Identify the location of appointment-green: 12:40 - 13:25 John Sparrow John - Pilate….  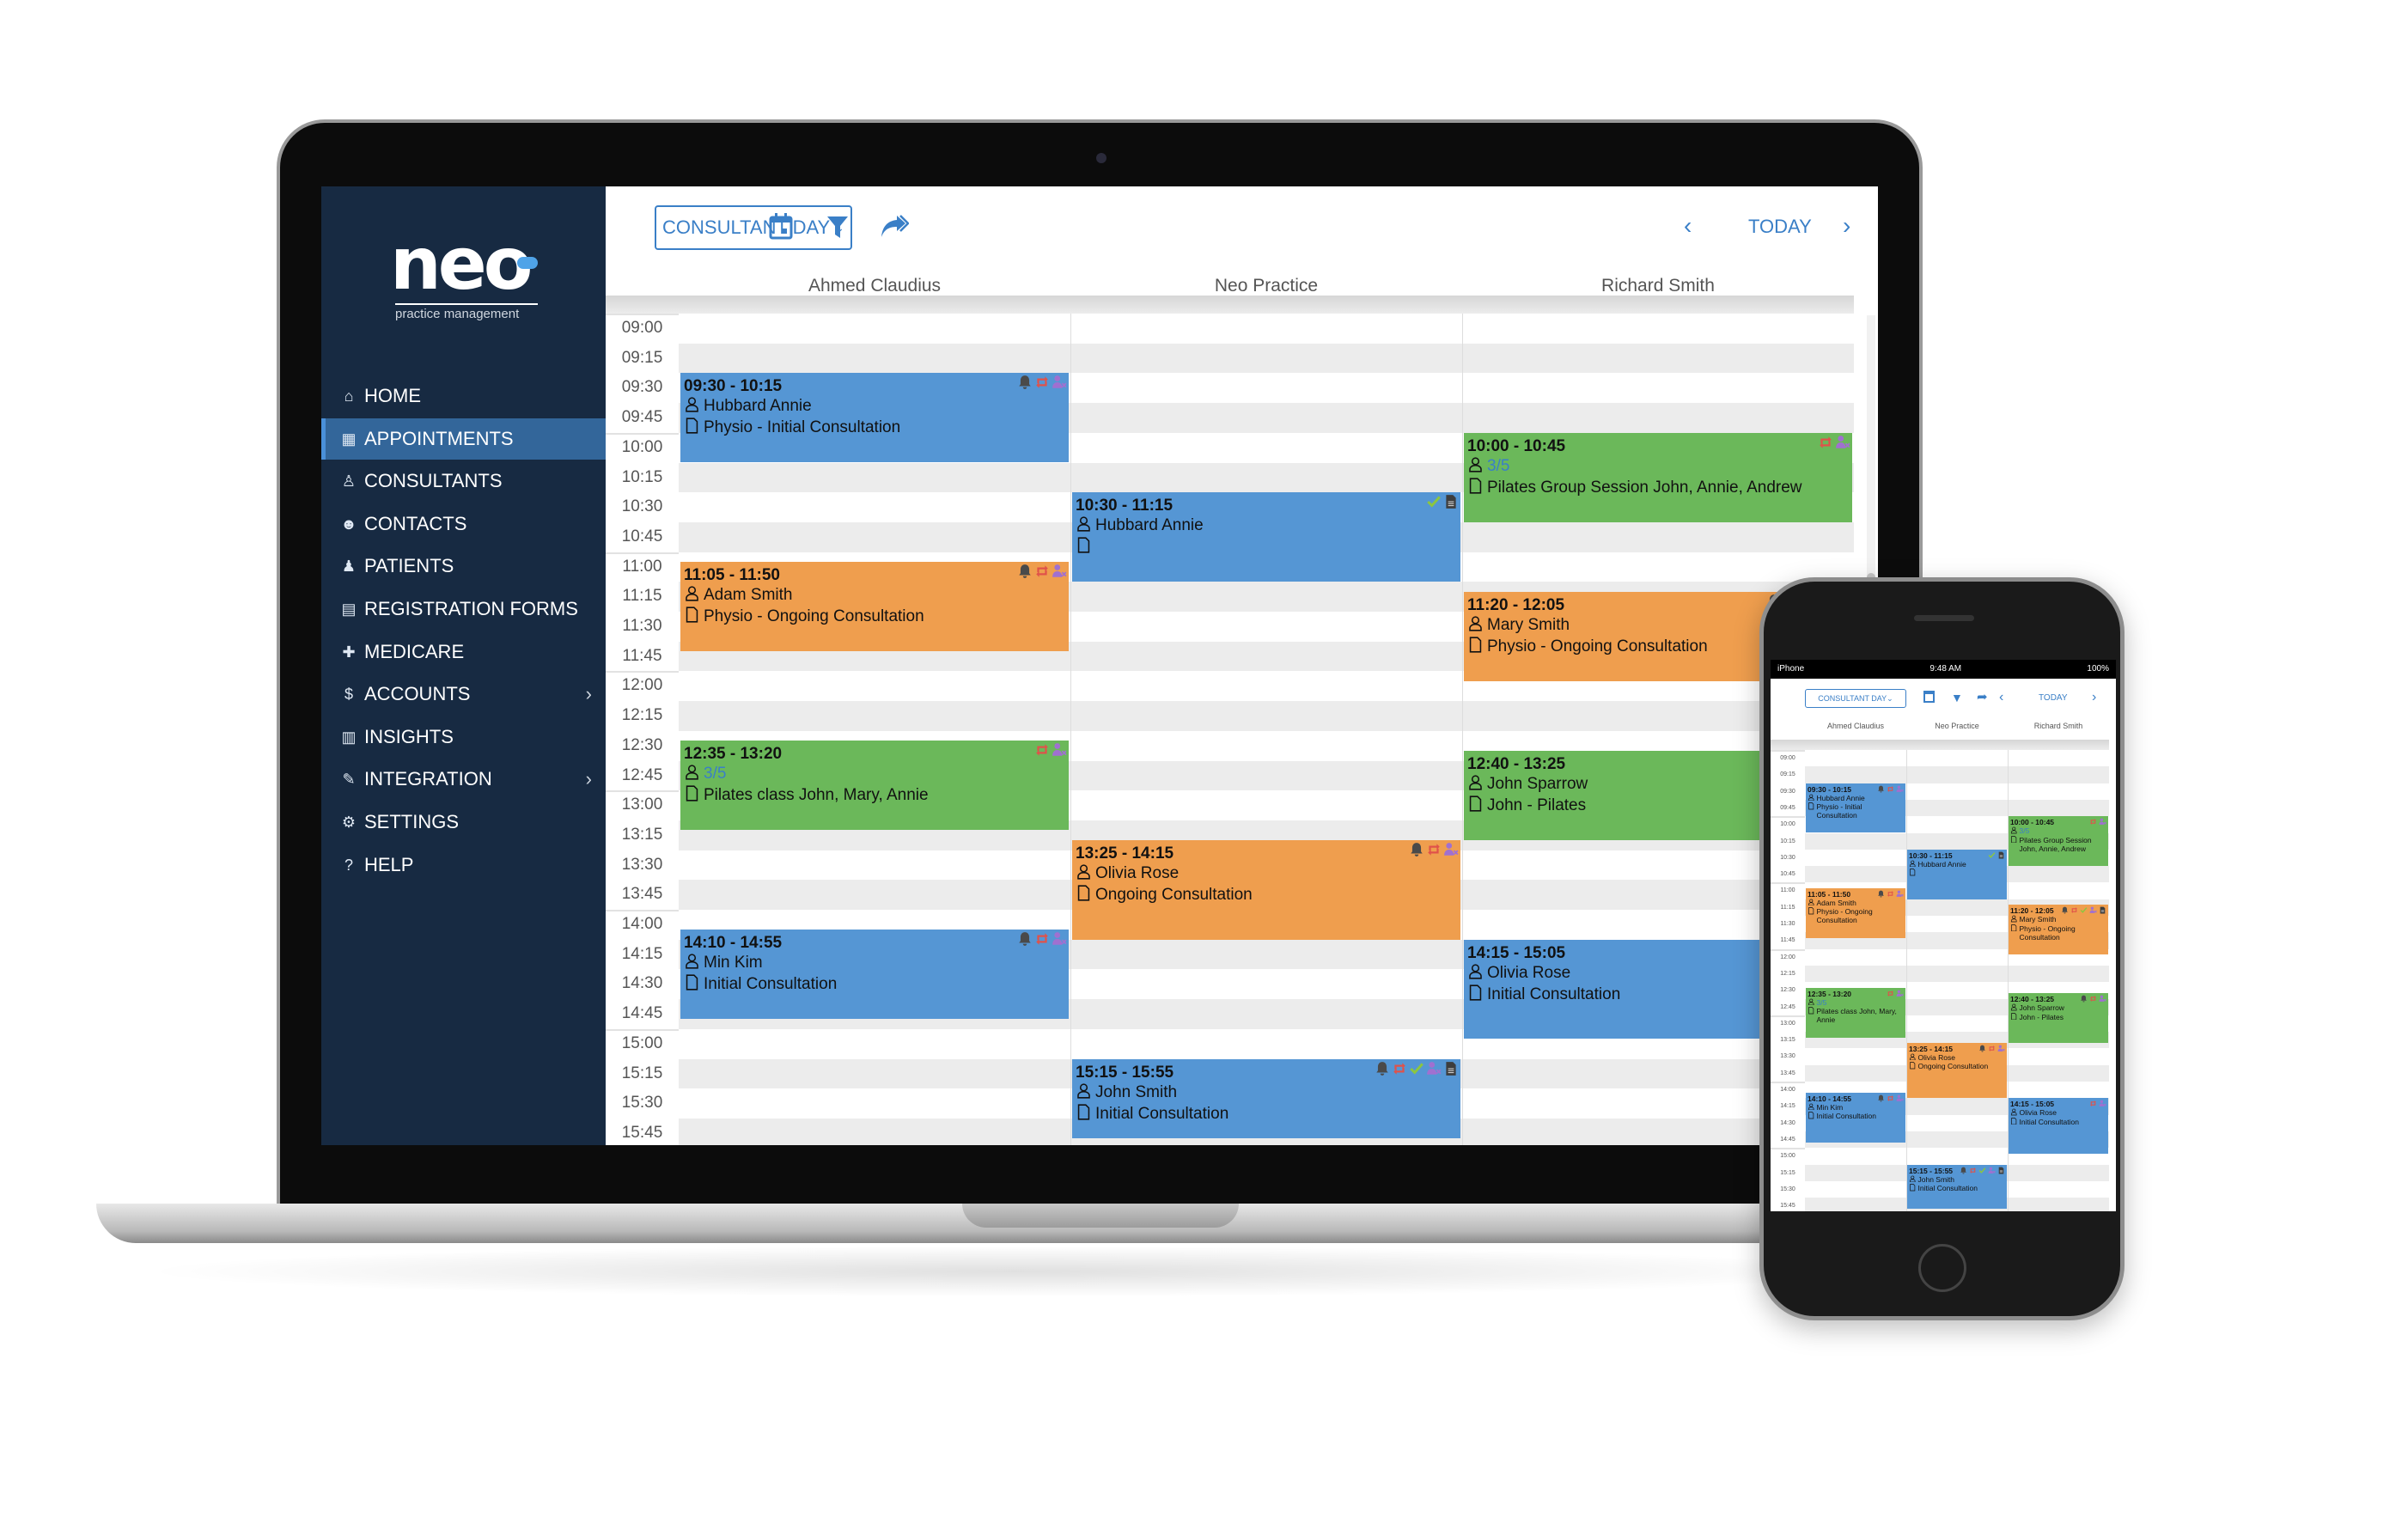
(2058, 1018).